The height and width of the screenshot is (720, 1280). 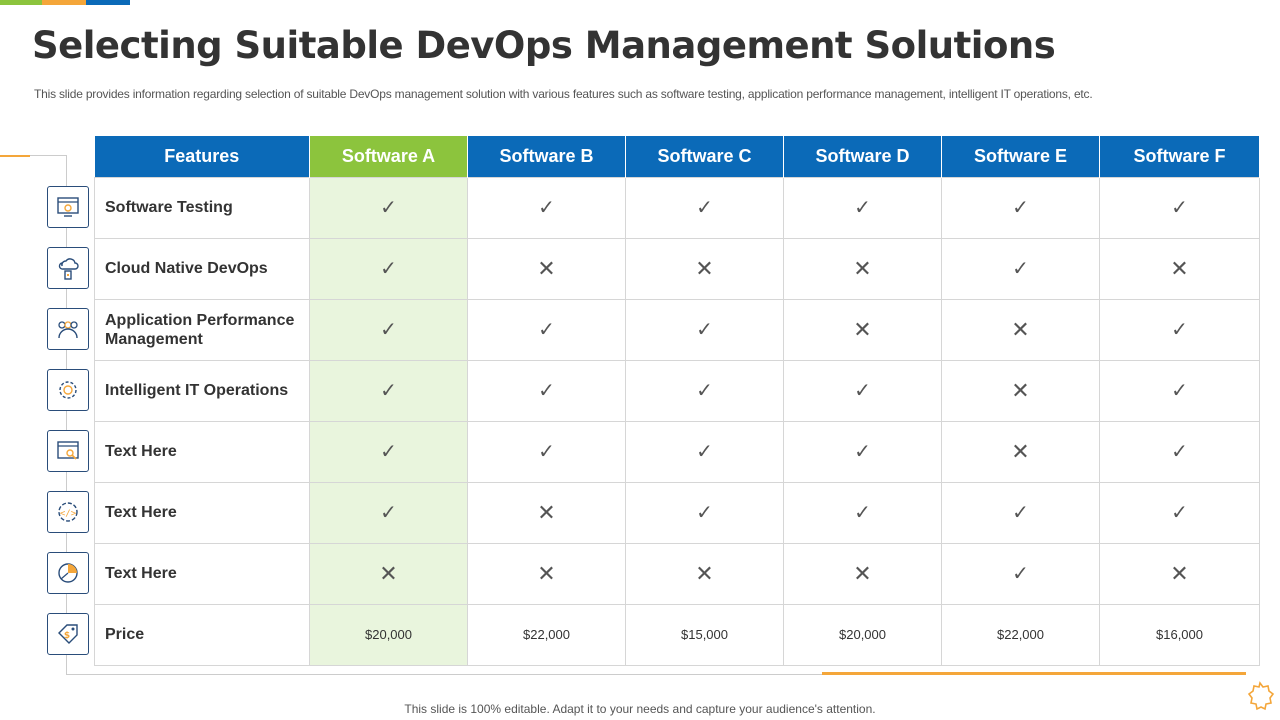 I want to click on frame-line-top, so click(x=48, y=155).